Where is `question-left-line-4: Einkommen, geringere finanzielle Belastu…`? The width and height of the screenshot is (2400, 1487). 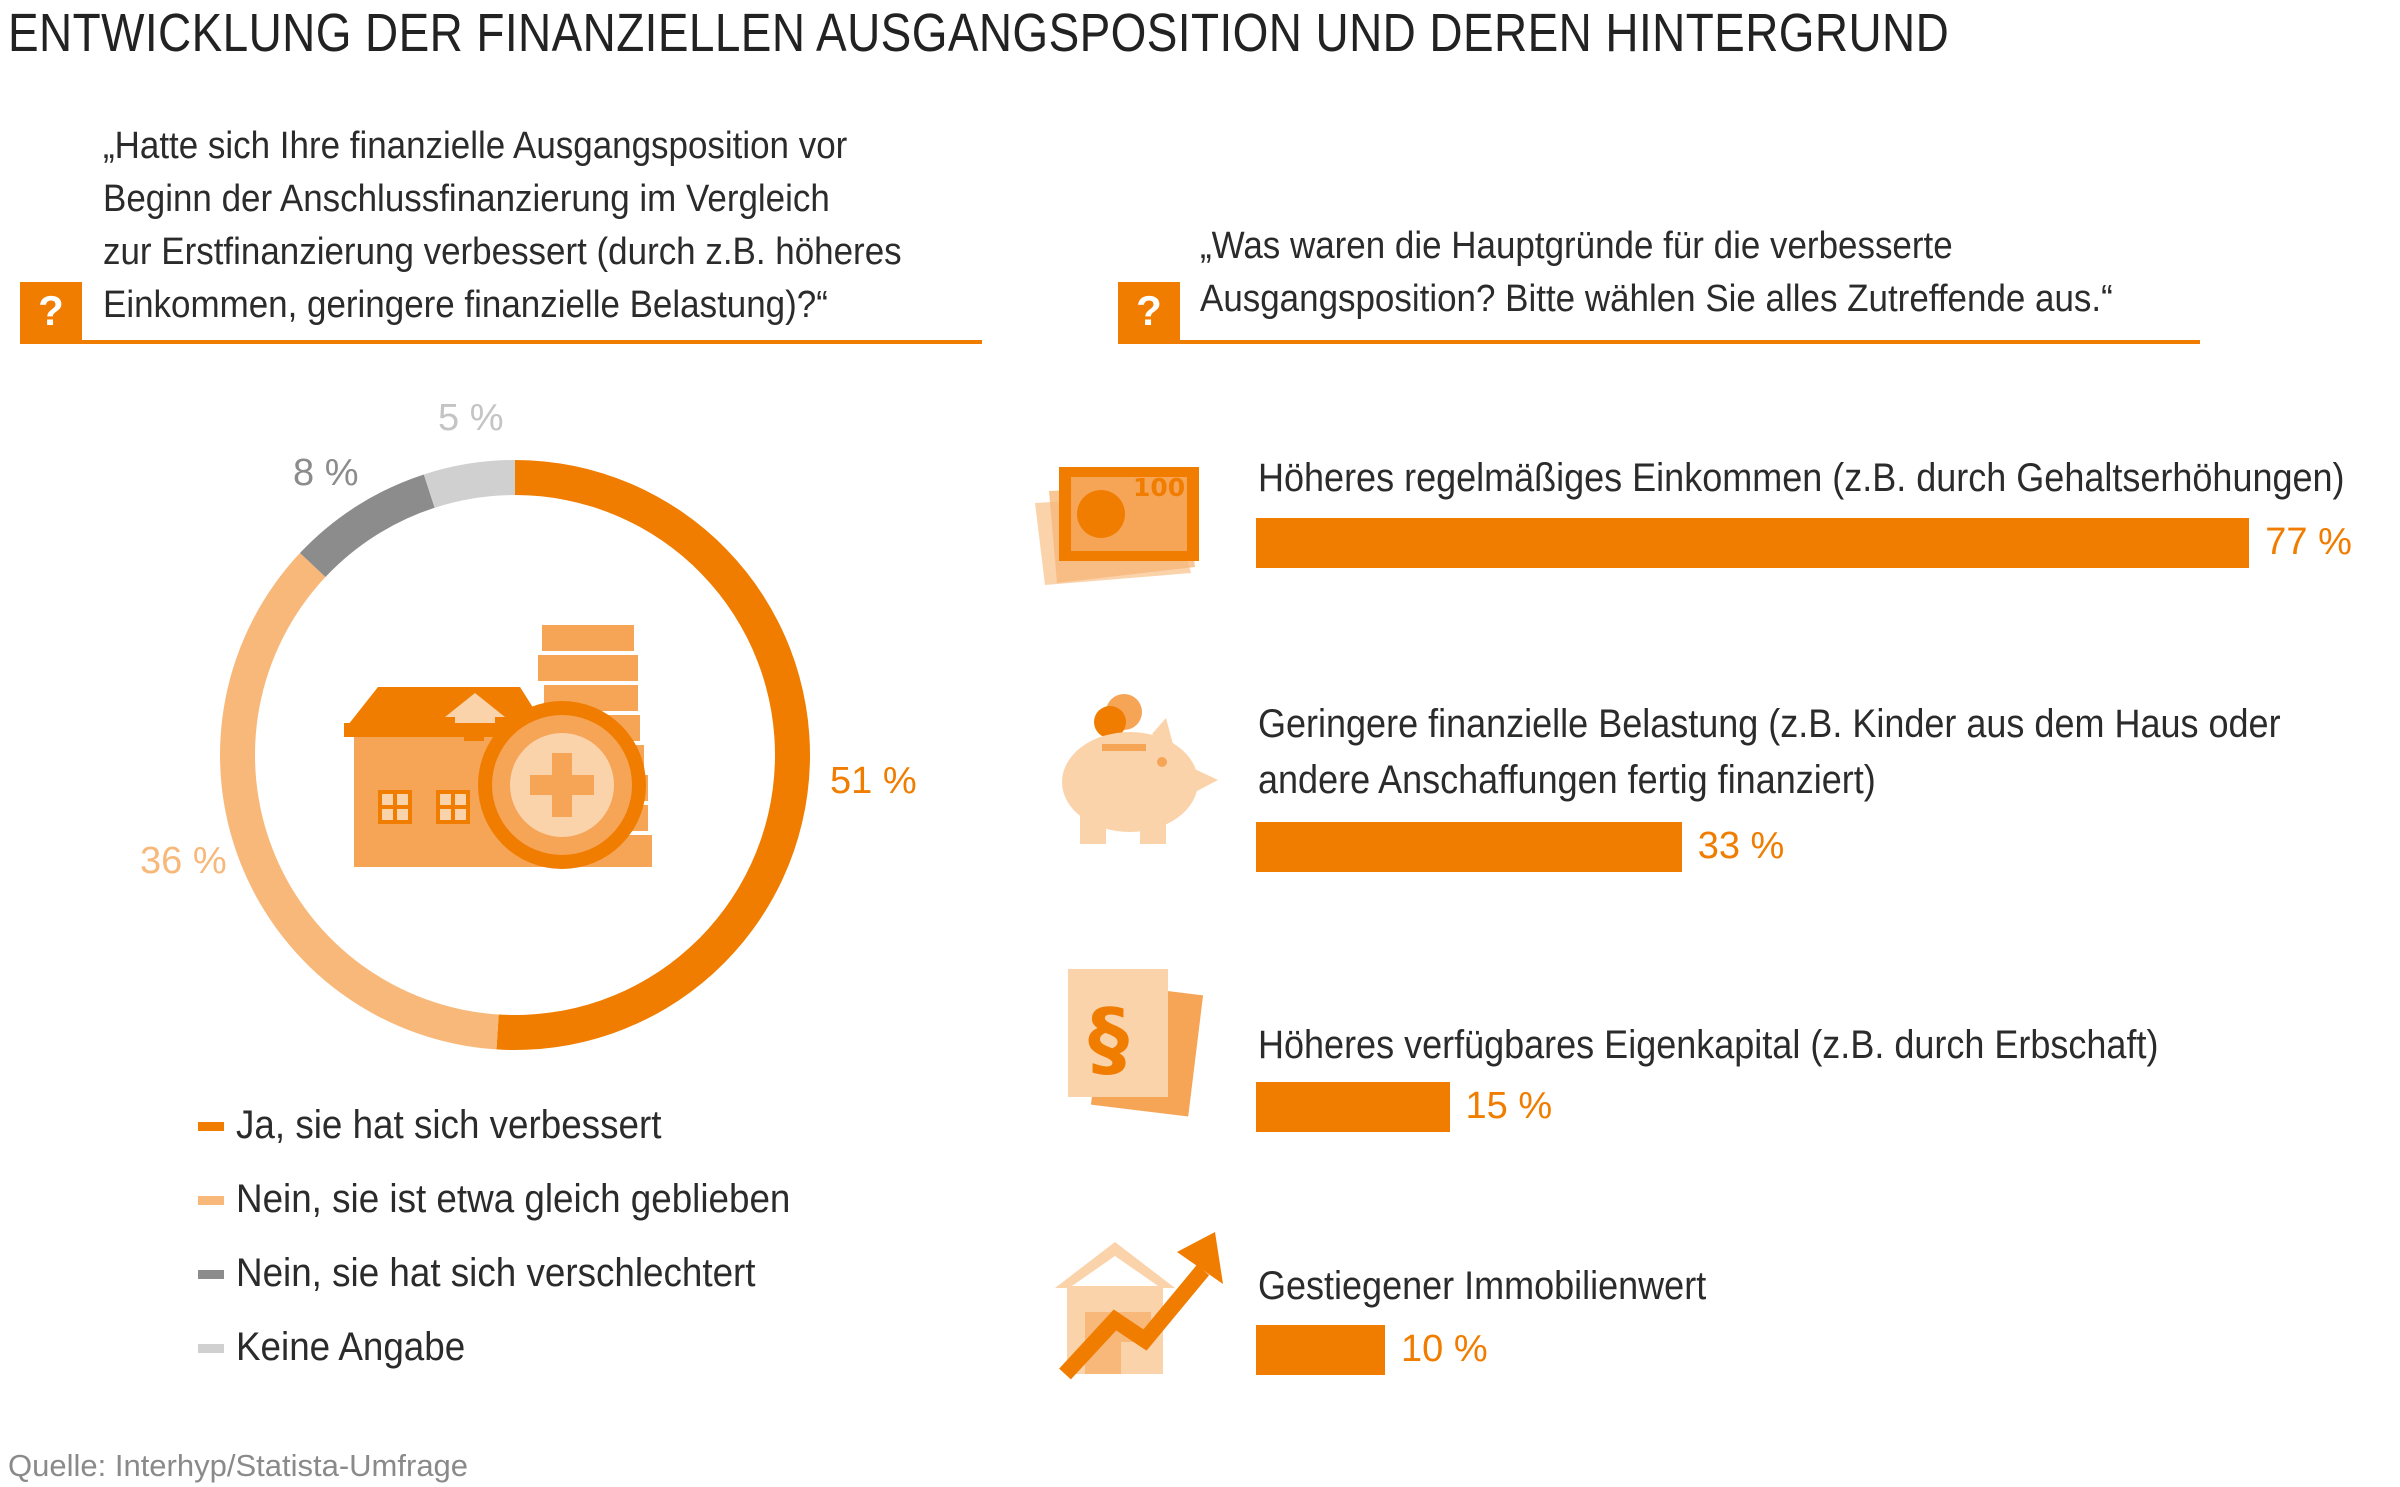 question-left-line-4: Einkommen, geringere finanzielle Belastu… is located at coordinates (465, 305).